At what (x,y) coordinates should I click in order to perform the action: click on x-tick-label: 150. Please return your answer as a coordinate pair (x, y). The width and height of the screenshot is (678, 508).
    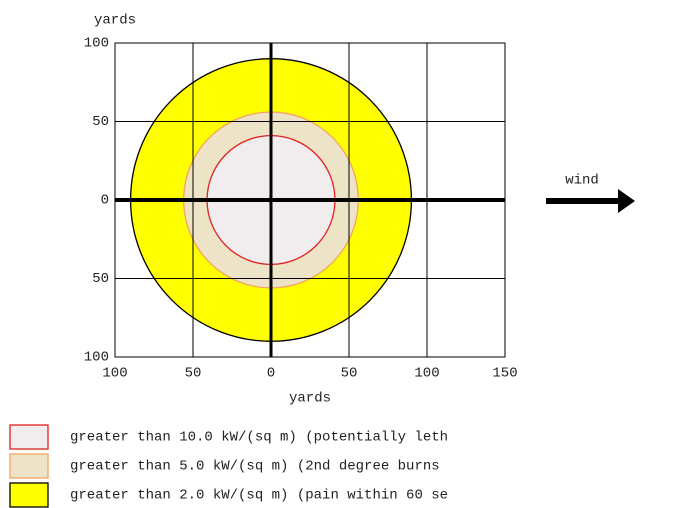
    Looking at the image, I should click on (504, 374).